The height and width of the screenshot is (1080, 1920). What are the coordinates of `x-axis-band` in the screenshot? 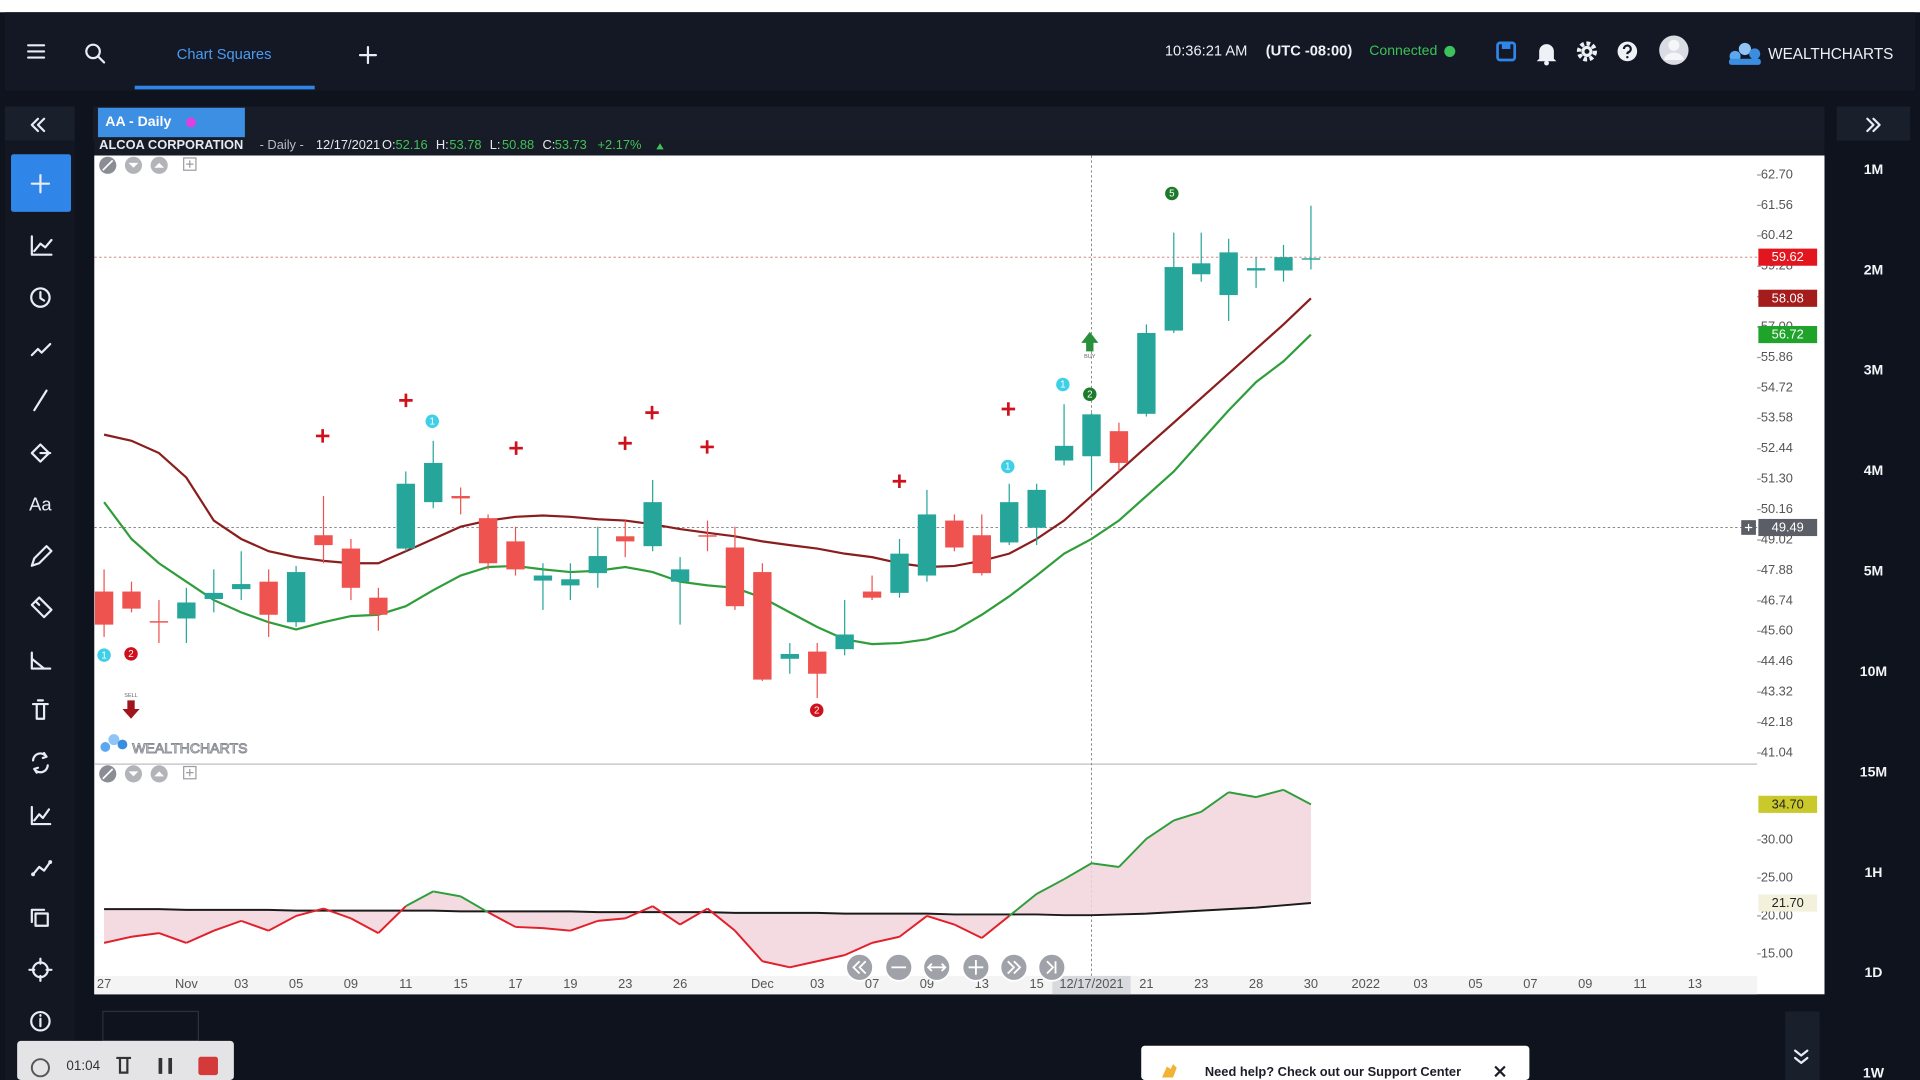 It's located at (926, 985).